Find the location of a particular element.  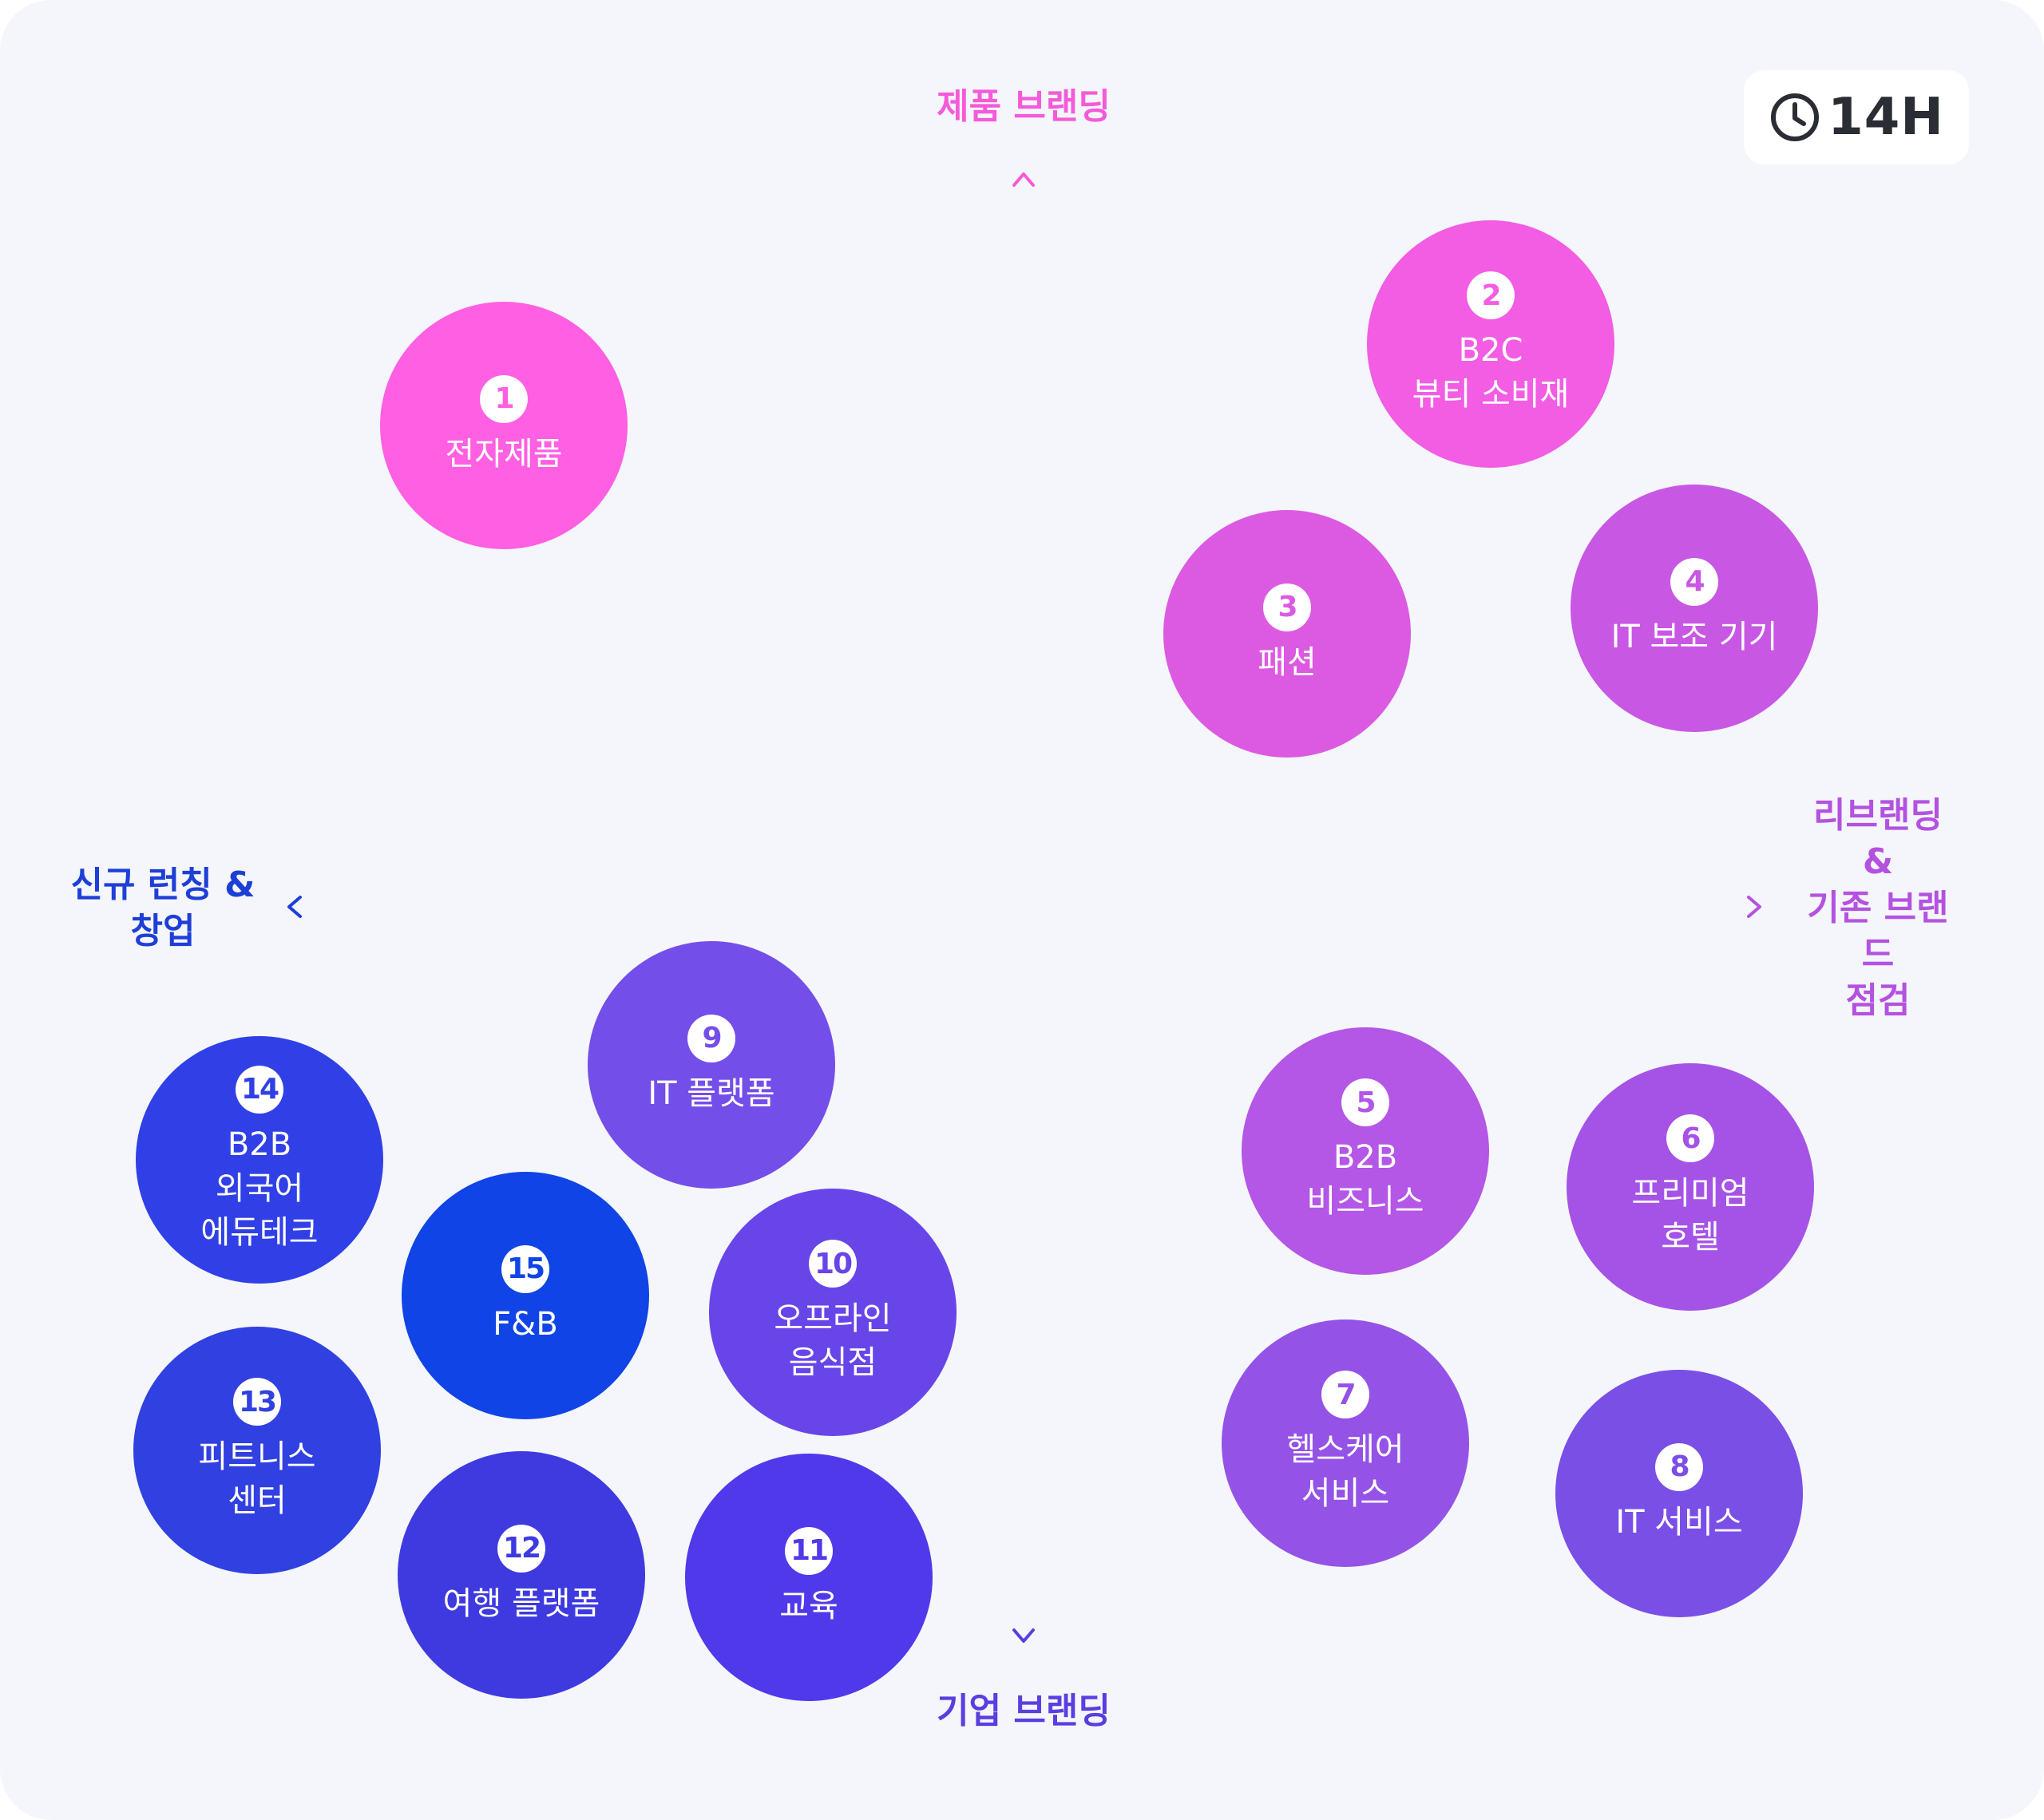

bubble-12: 12 여행 플랫폼 is located at coordinates (521, 1575).